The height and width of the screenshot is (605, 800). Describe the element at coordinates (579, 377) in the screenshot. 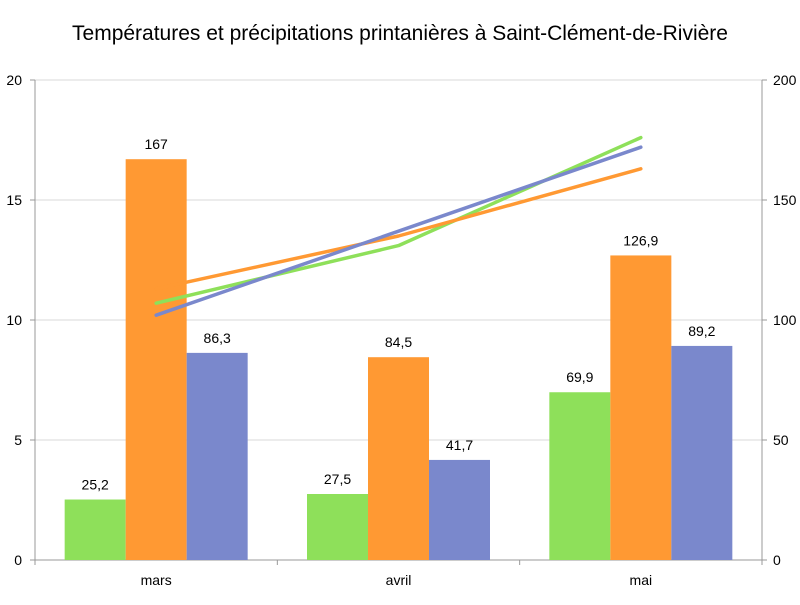

I see `bar-value-label: 69,9` at that location.